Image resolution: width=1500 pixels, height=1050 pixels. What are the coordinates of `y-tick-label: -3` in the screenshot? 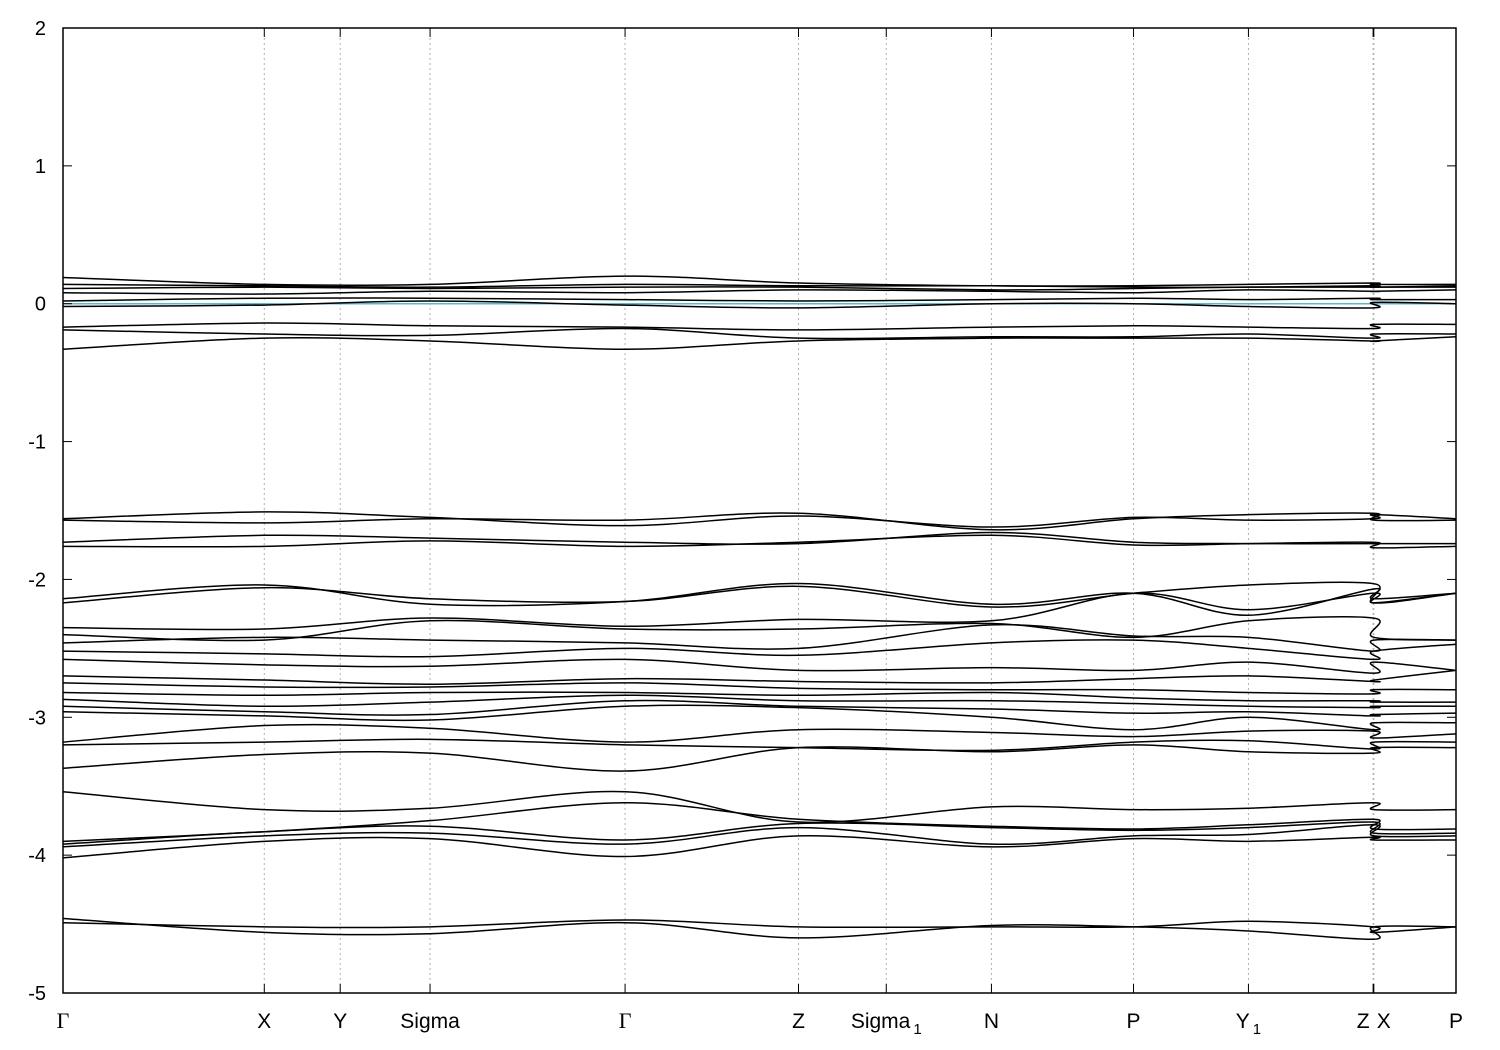 It's located at (37, 718).